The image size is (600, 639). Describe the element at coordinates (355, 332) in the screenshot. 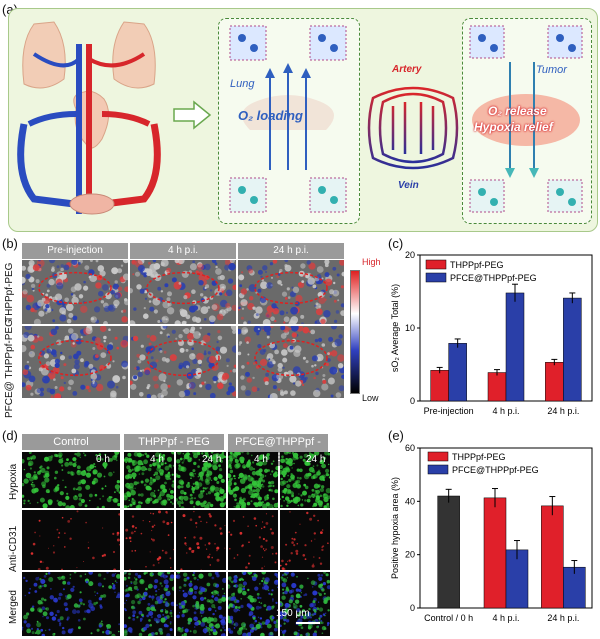

I see `colorbar` at that location.